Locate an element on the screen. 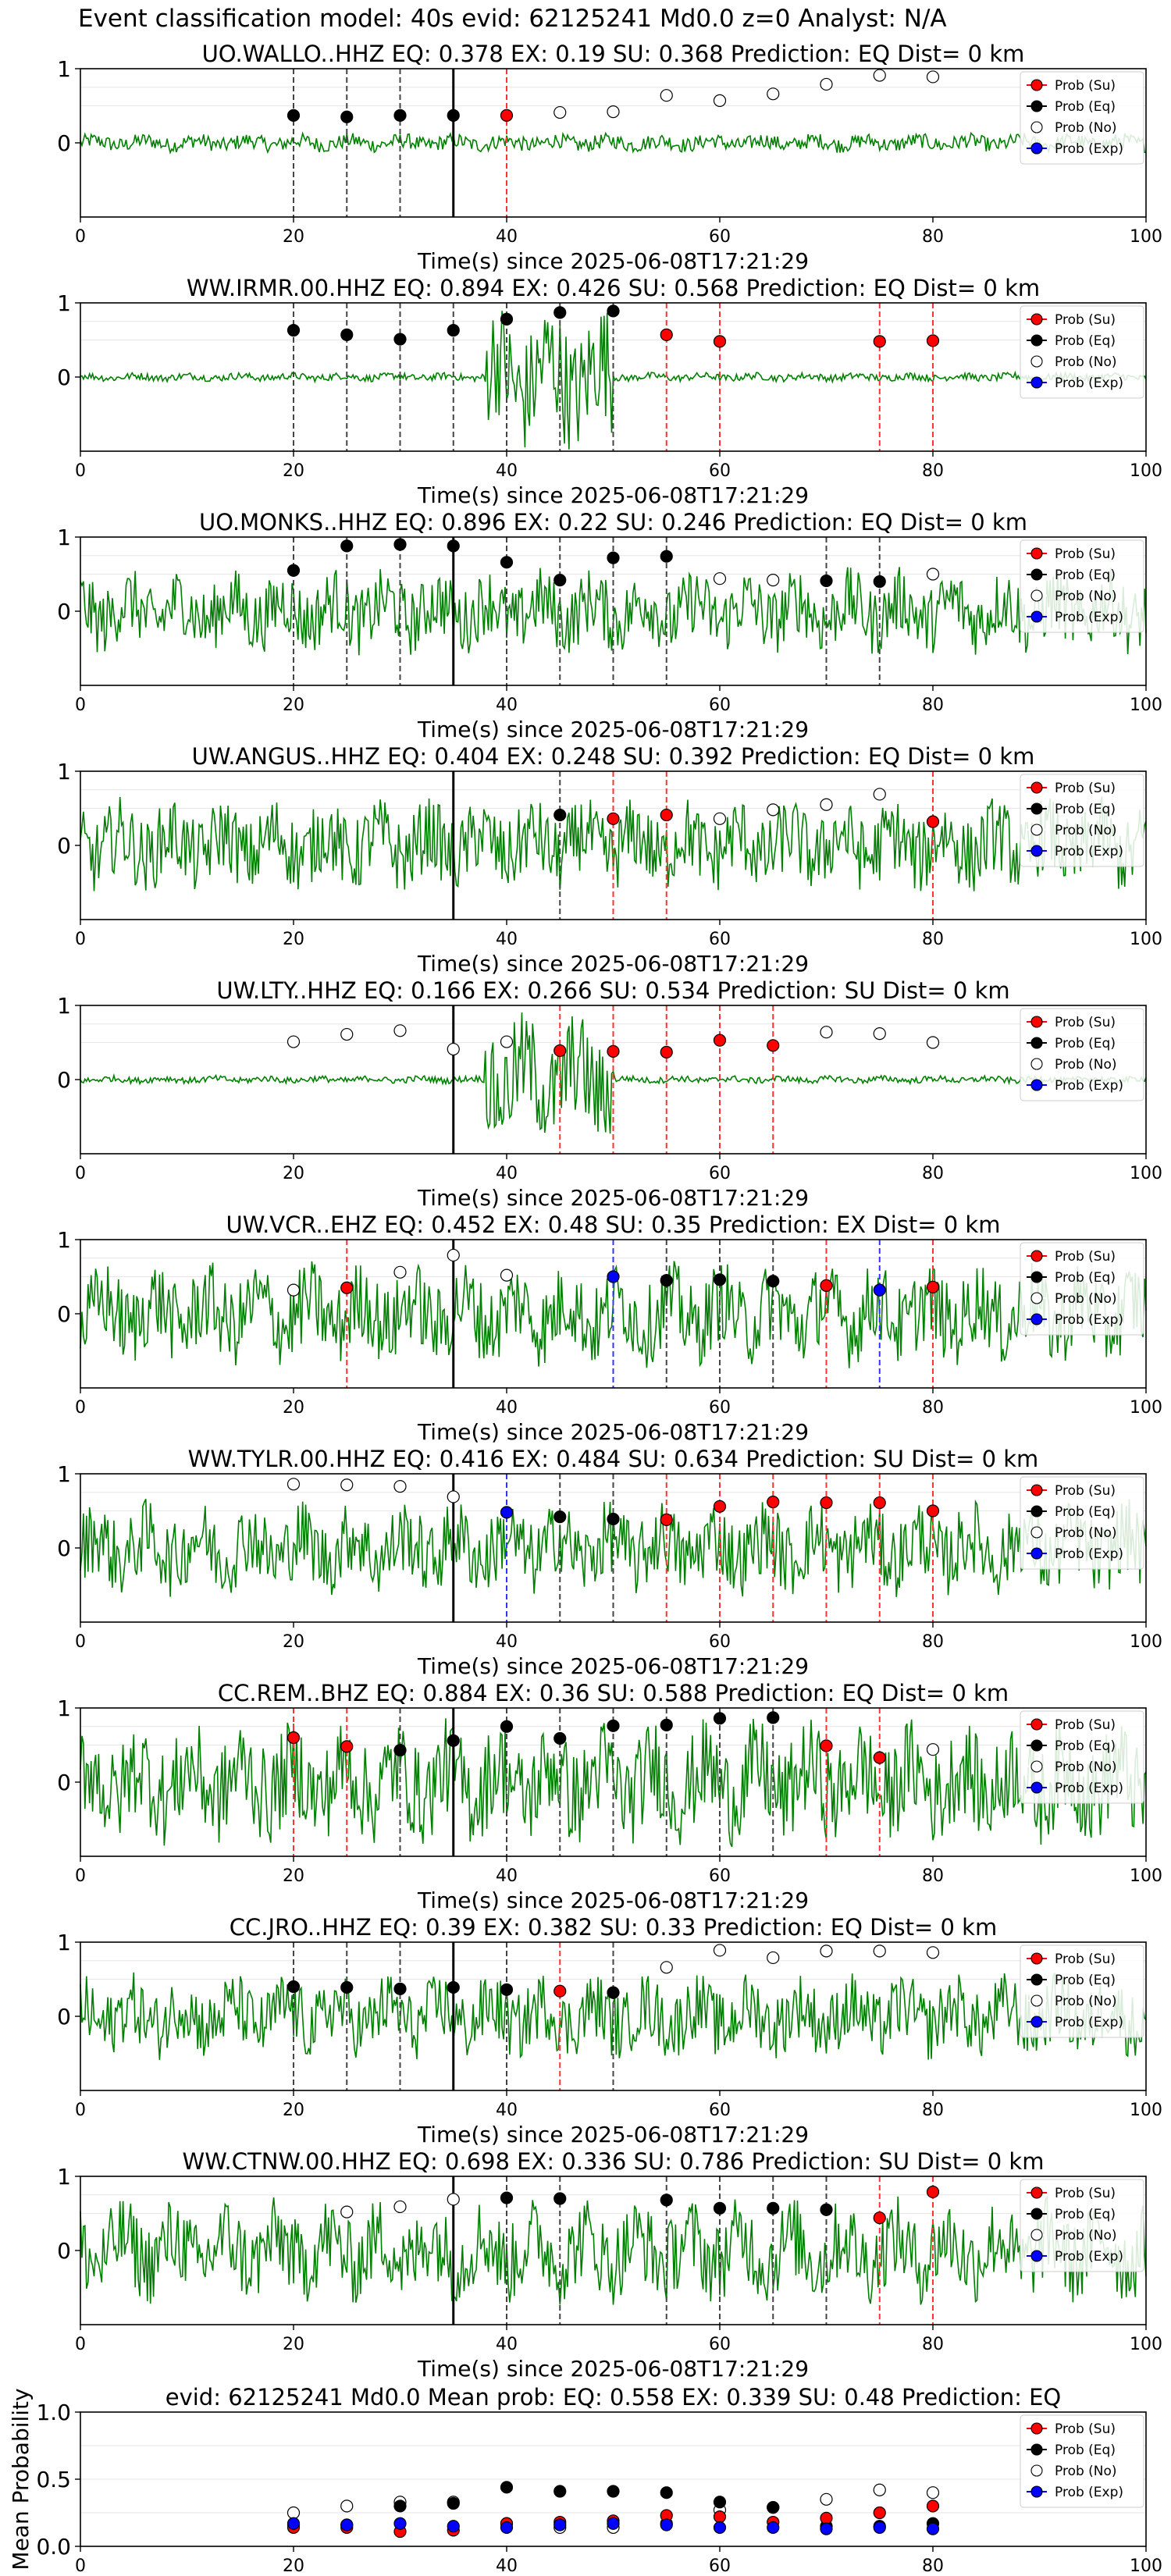  legend: Prob (Su) Prob (Eq) Prob (No) Prob (Exp) is located at coordinates (1082, 1991).